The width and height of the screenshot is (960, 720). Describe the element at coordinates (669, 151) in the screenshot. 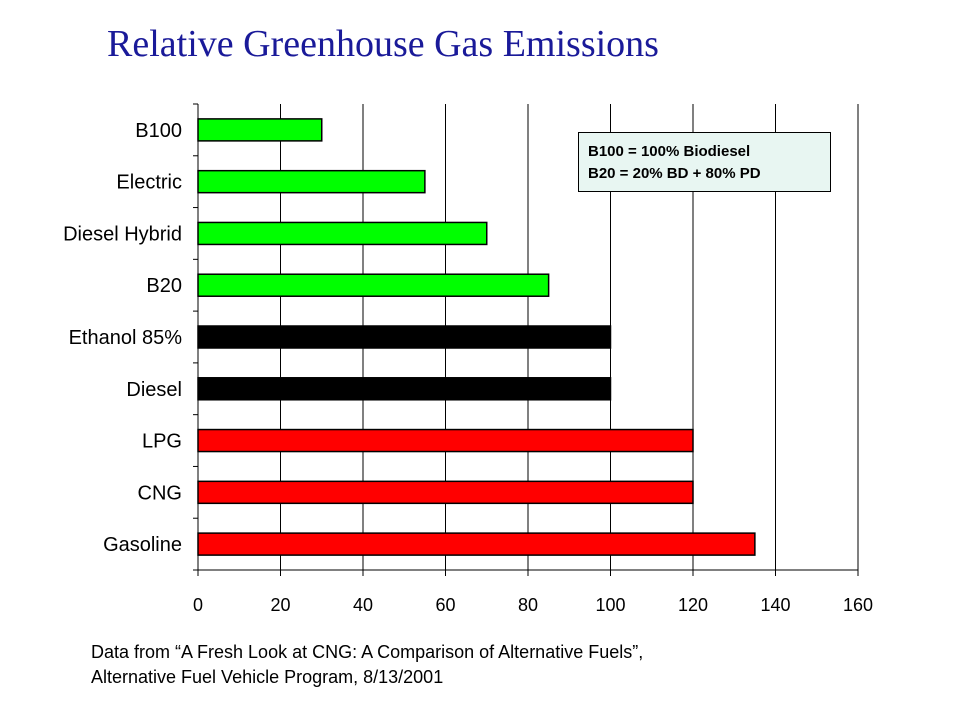

I see `legend-note-line-1: B100 = 100% Biodiesel` at that location.